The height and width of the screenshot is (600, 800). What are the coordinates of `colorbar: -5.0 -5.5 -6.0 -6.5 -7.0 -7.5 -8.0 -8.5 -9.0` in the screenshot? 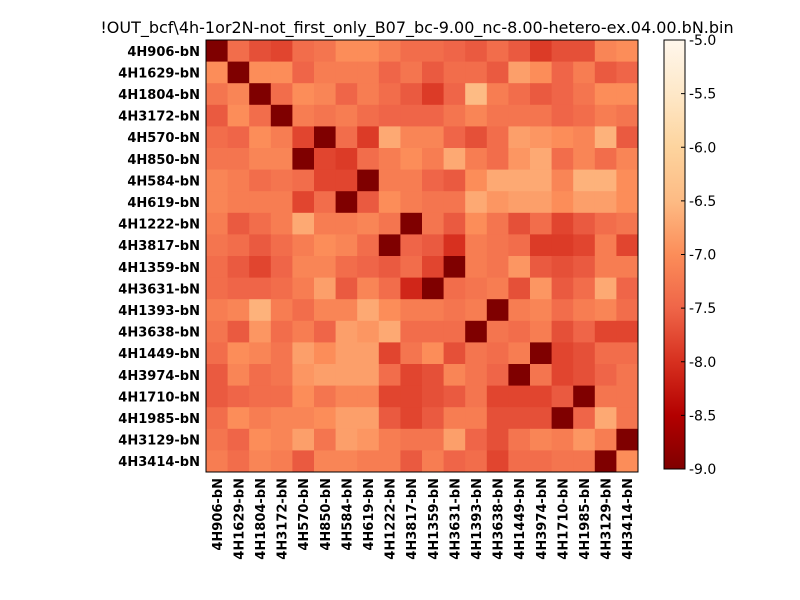 It's located at (689, 255).